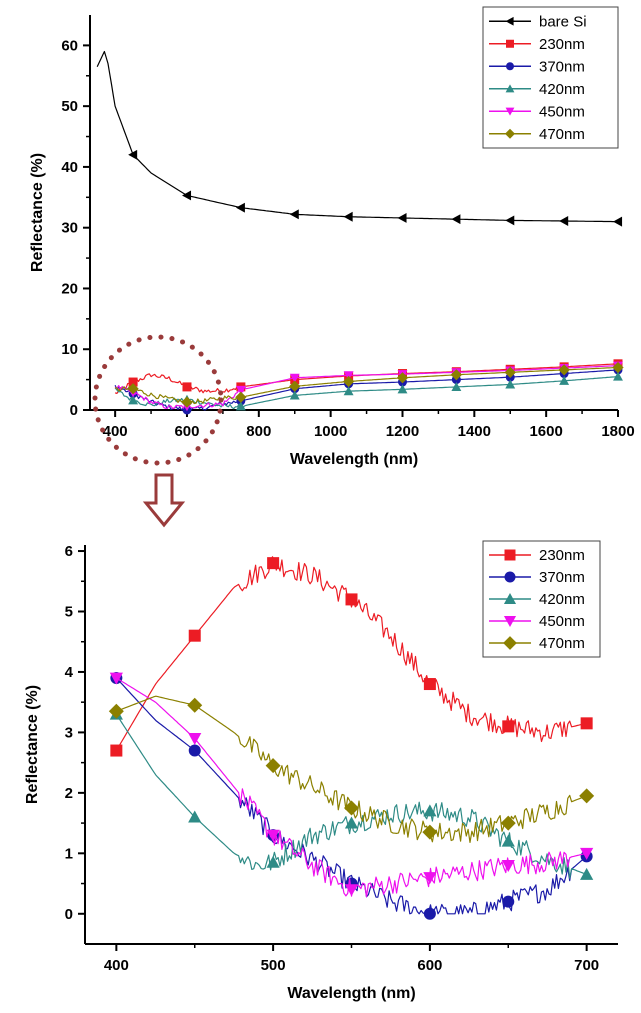 The width and height of the screenshot is (641, 1013). I want to click on y-tick-label: 40, so click(69, 167).